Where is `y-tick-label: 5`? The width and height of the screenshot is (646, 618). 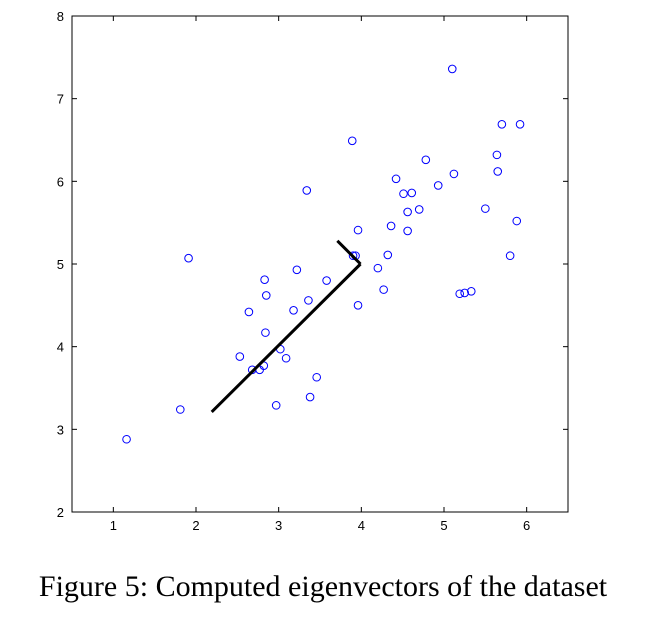 y-tick-label: 5 is located at coordinates (60, 264).